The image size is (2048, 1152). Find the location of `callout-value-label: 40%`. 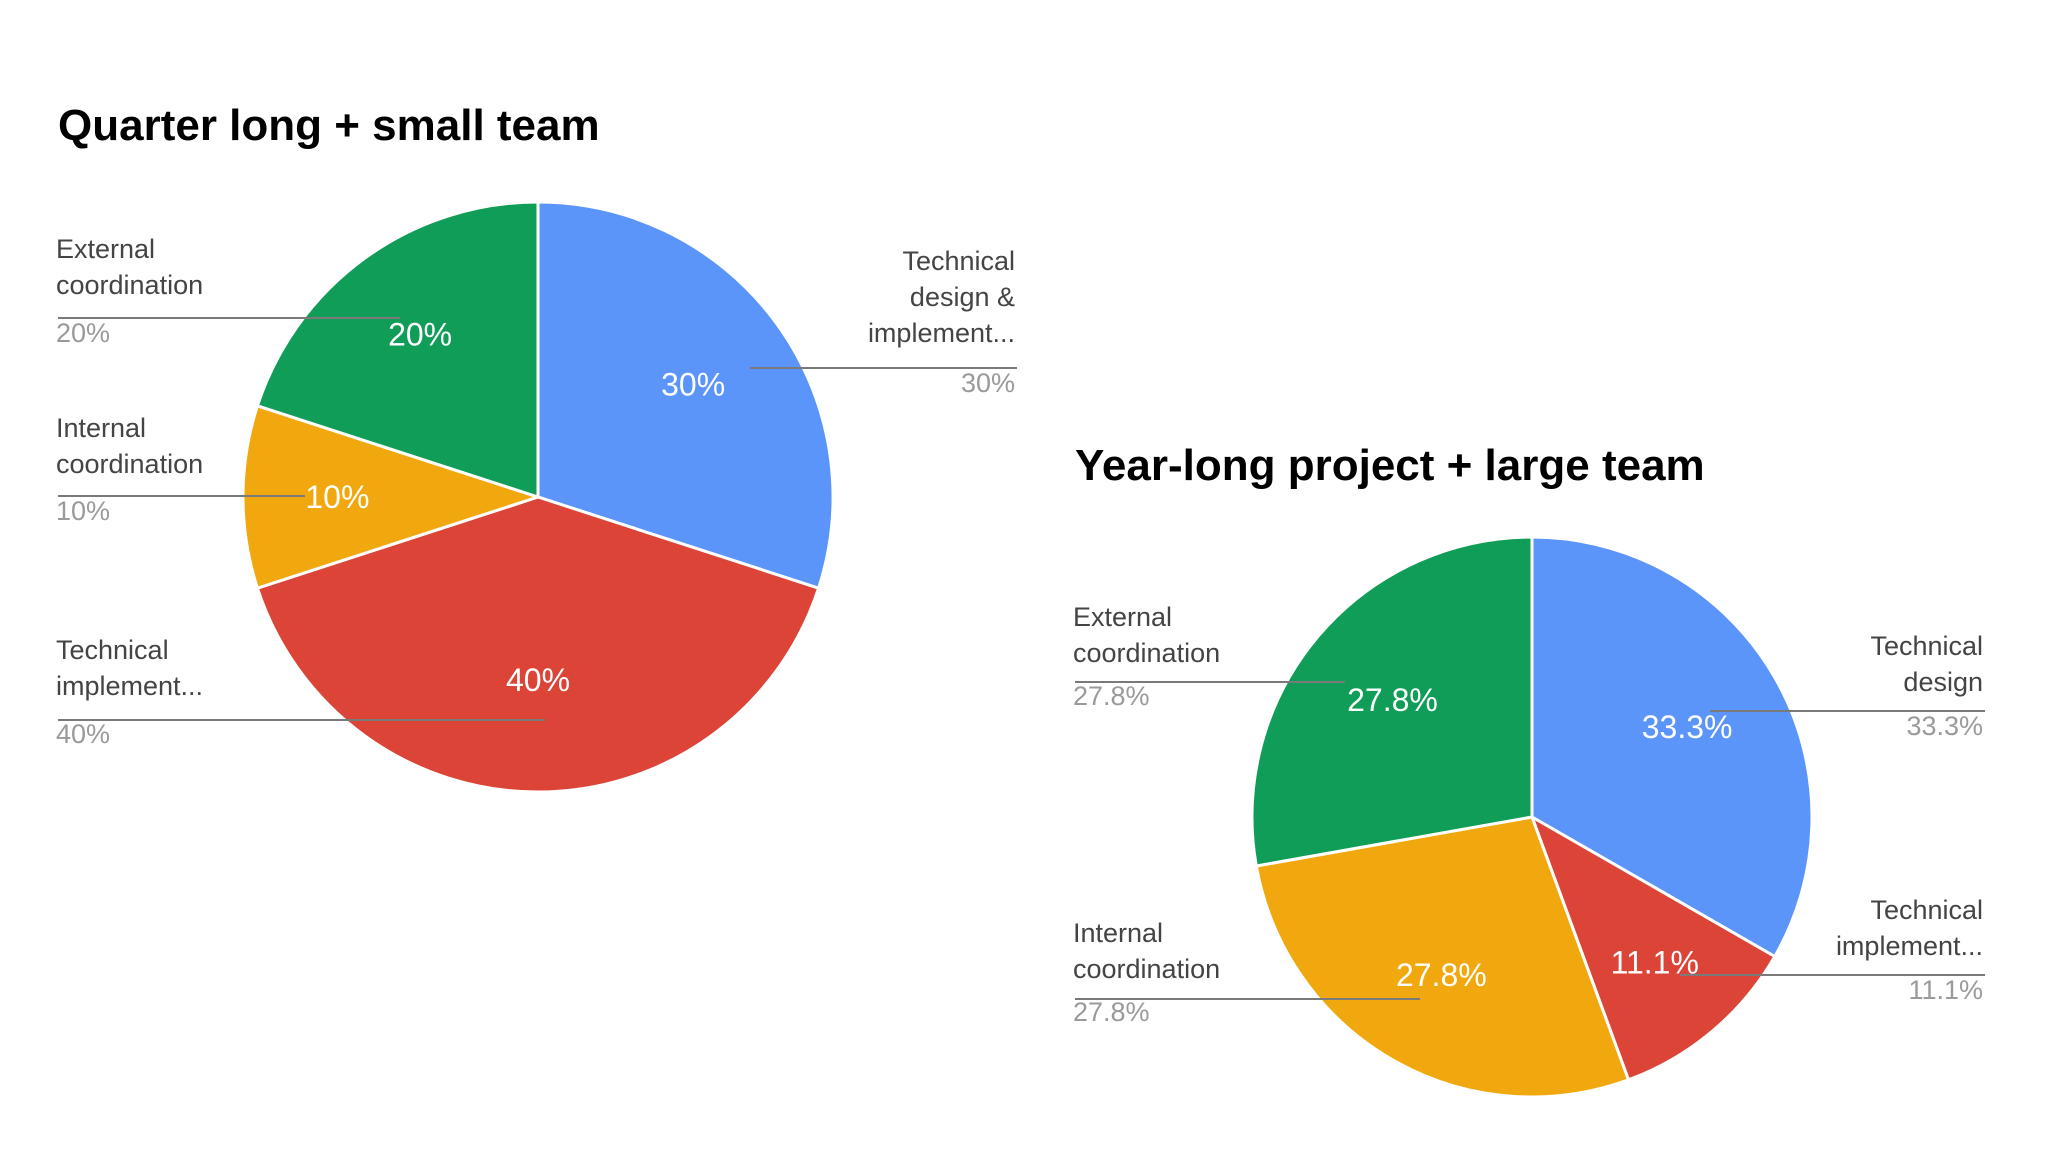

callout-value-label: 40% is located at coordinates (83, 734).